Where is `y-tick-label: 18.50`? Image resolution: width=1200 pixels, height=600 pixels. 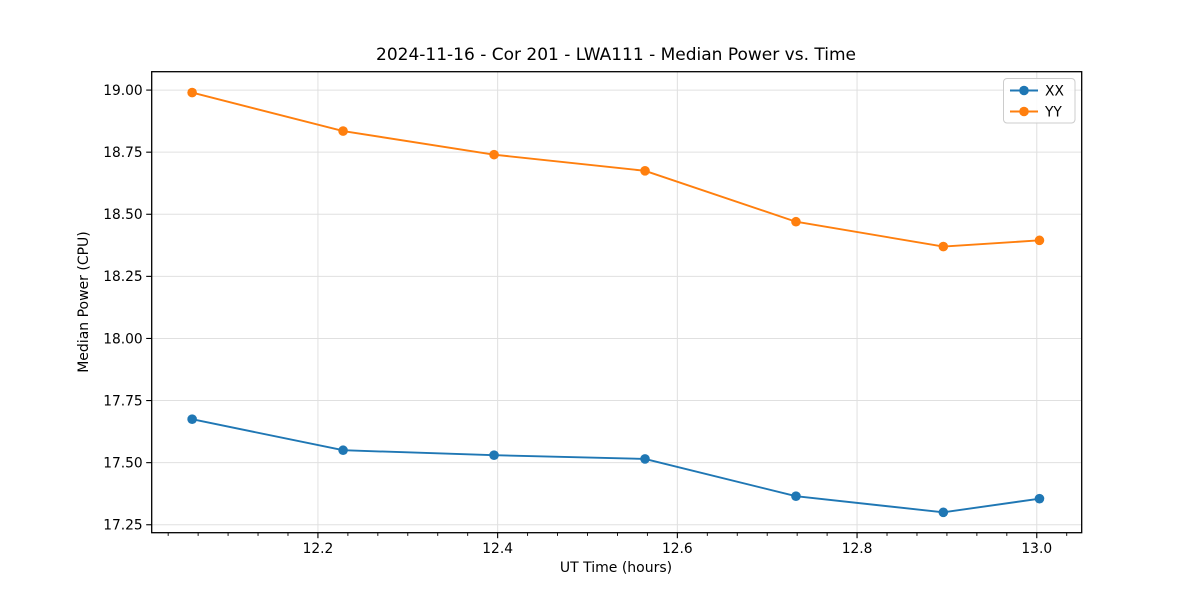 y-tick-label: 18.50 is located at coordinates (123, 215).